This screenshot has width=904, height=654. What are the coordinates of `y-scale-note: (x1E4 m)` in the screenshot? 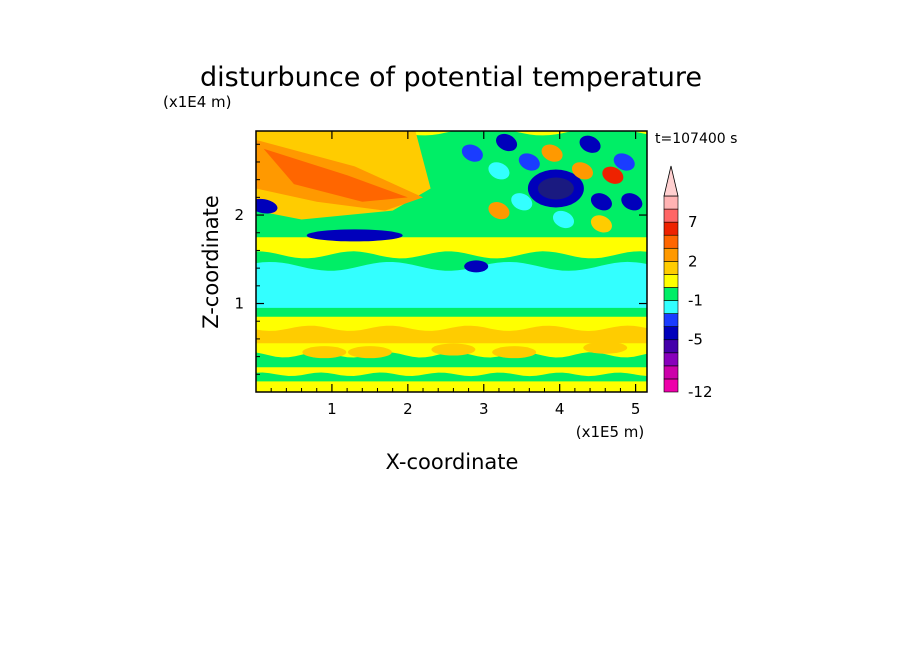 It's located at (197, 102).